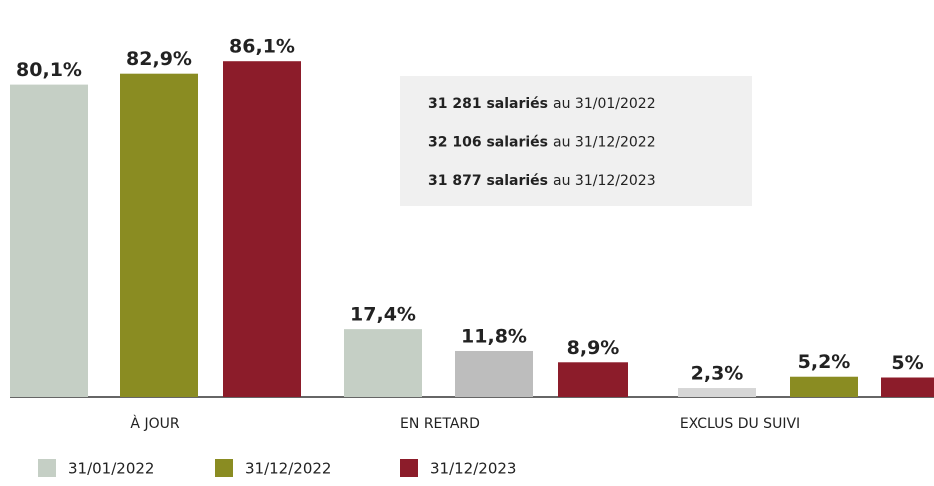 The height and width of the screenshot is (486, 934). I want to click on annotation: 32 106 salariés au 31/12/2022, so click(542, 143).